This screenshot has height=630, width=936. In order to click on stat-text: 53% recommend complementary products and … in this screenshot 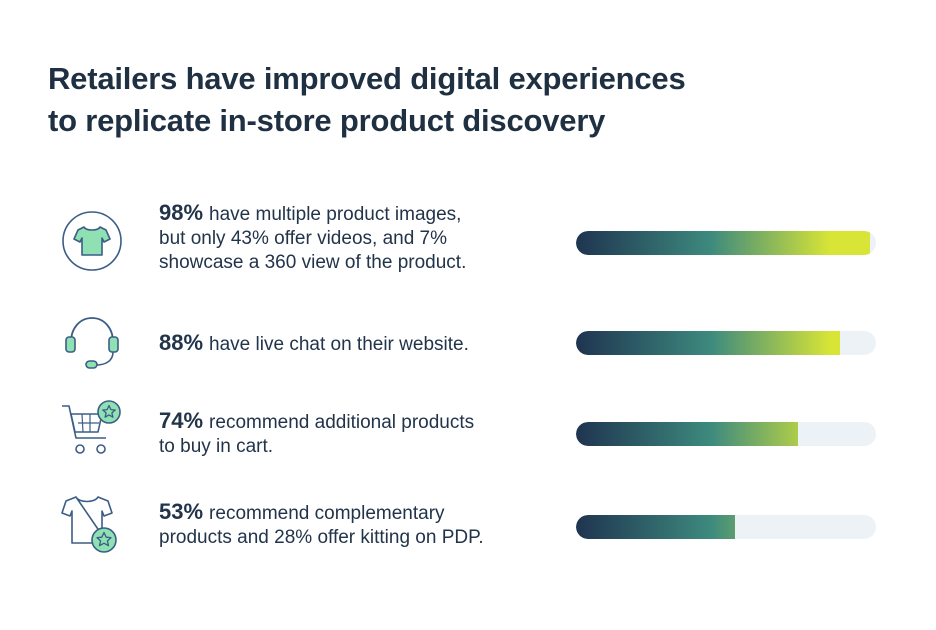, I will do `click(354, 525)`.